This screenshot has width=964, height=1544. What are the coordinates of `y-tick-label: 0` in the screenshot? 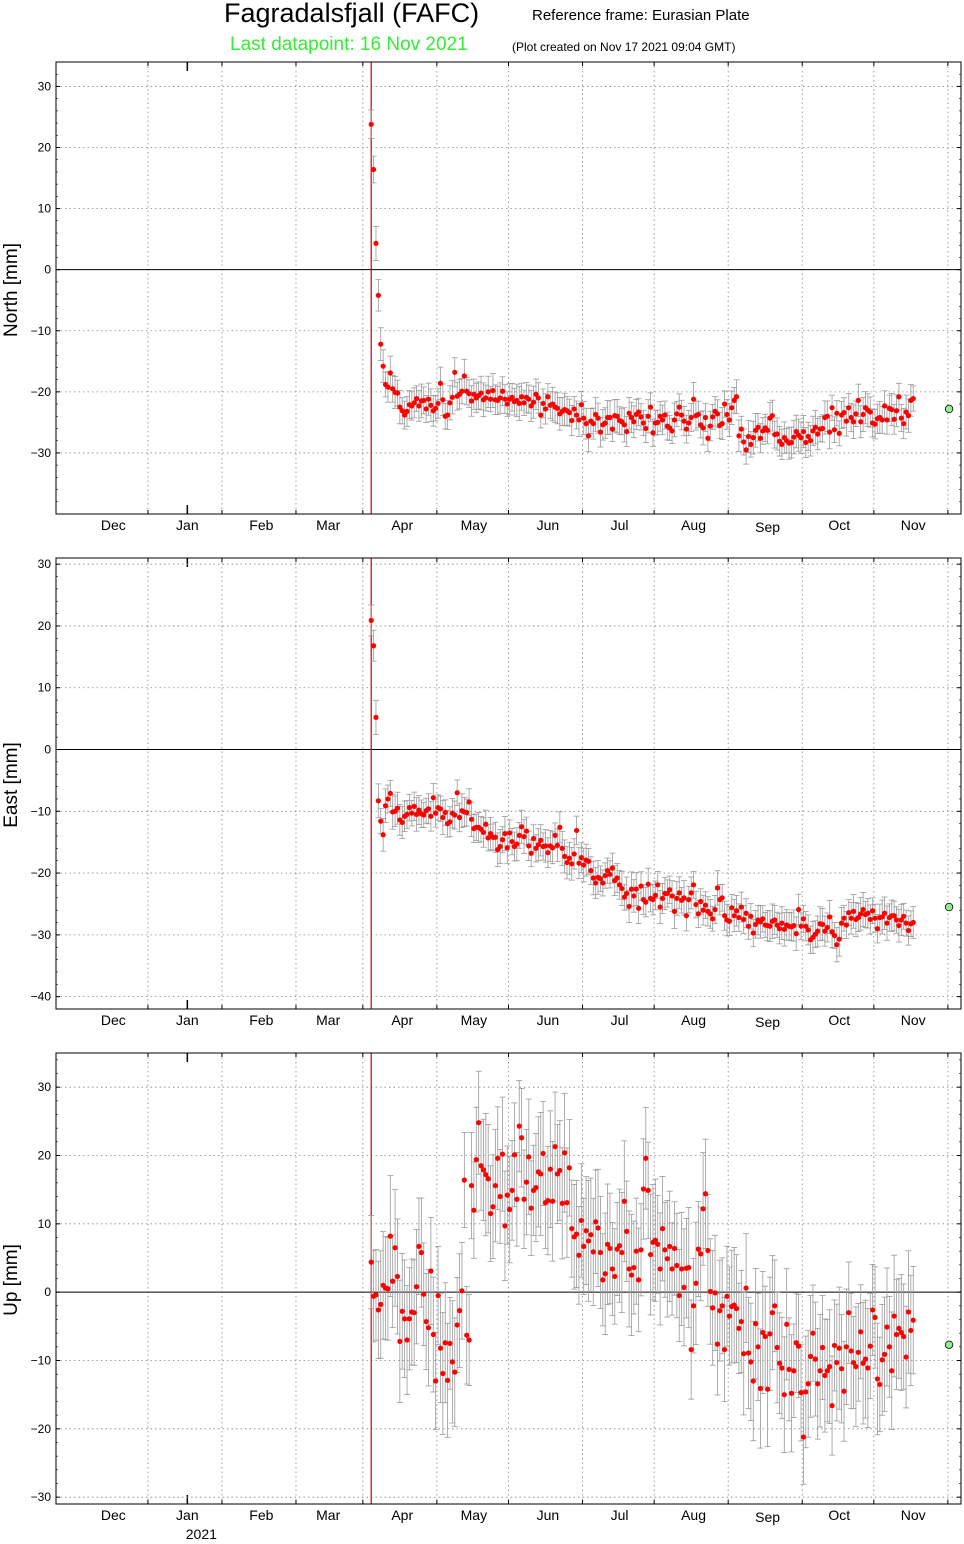 It's located at (47, 1292).